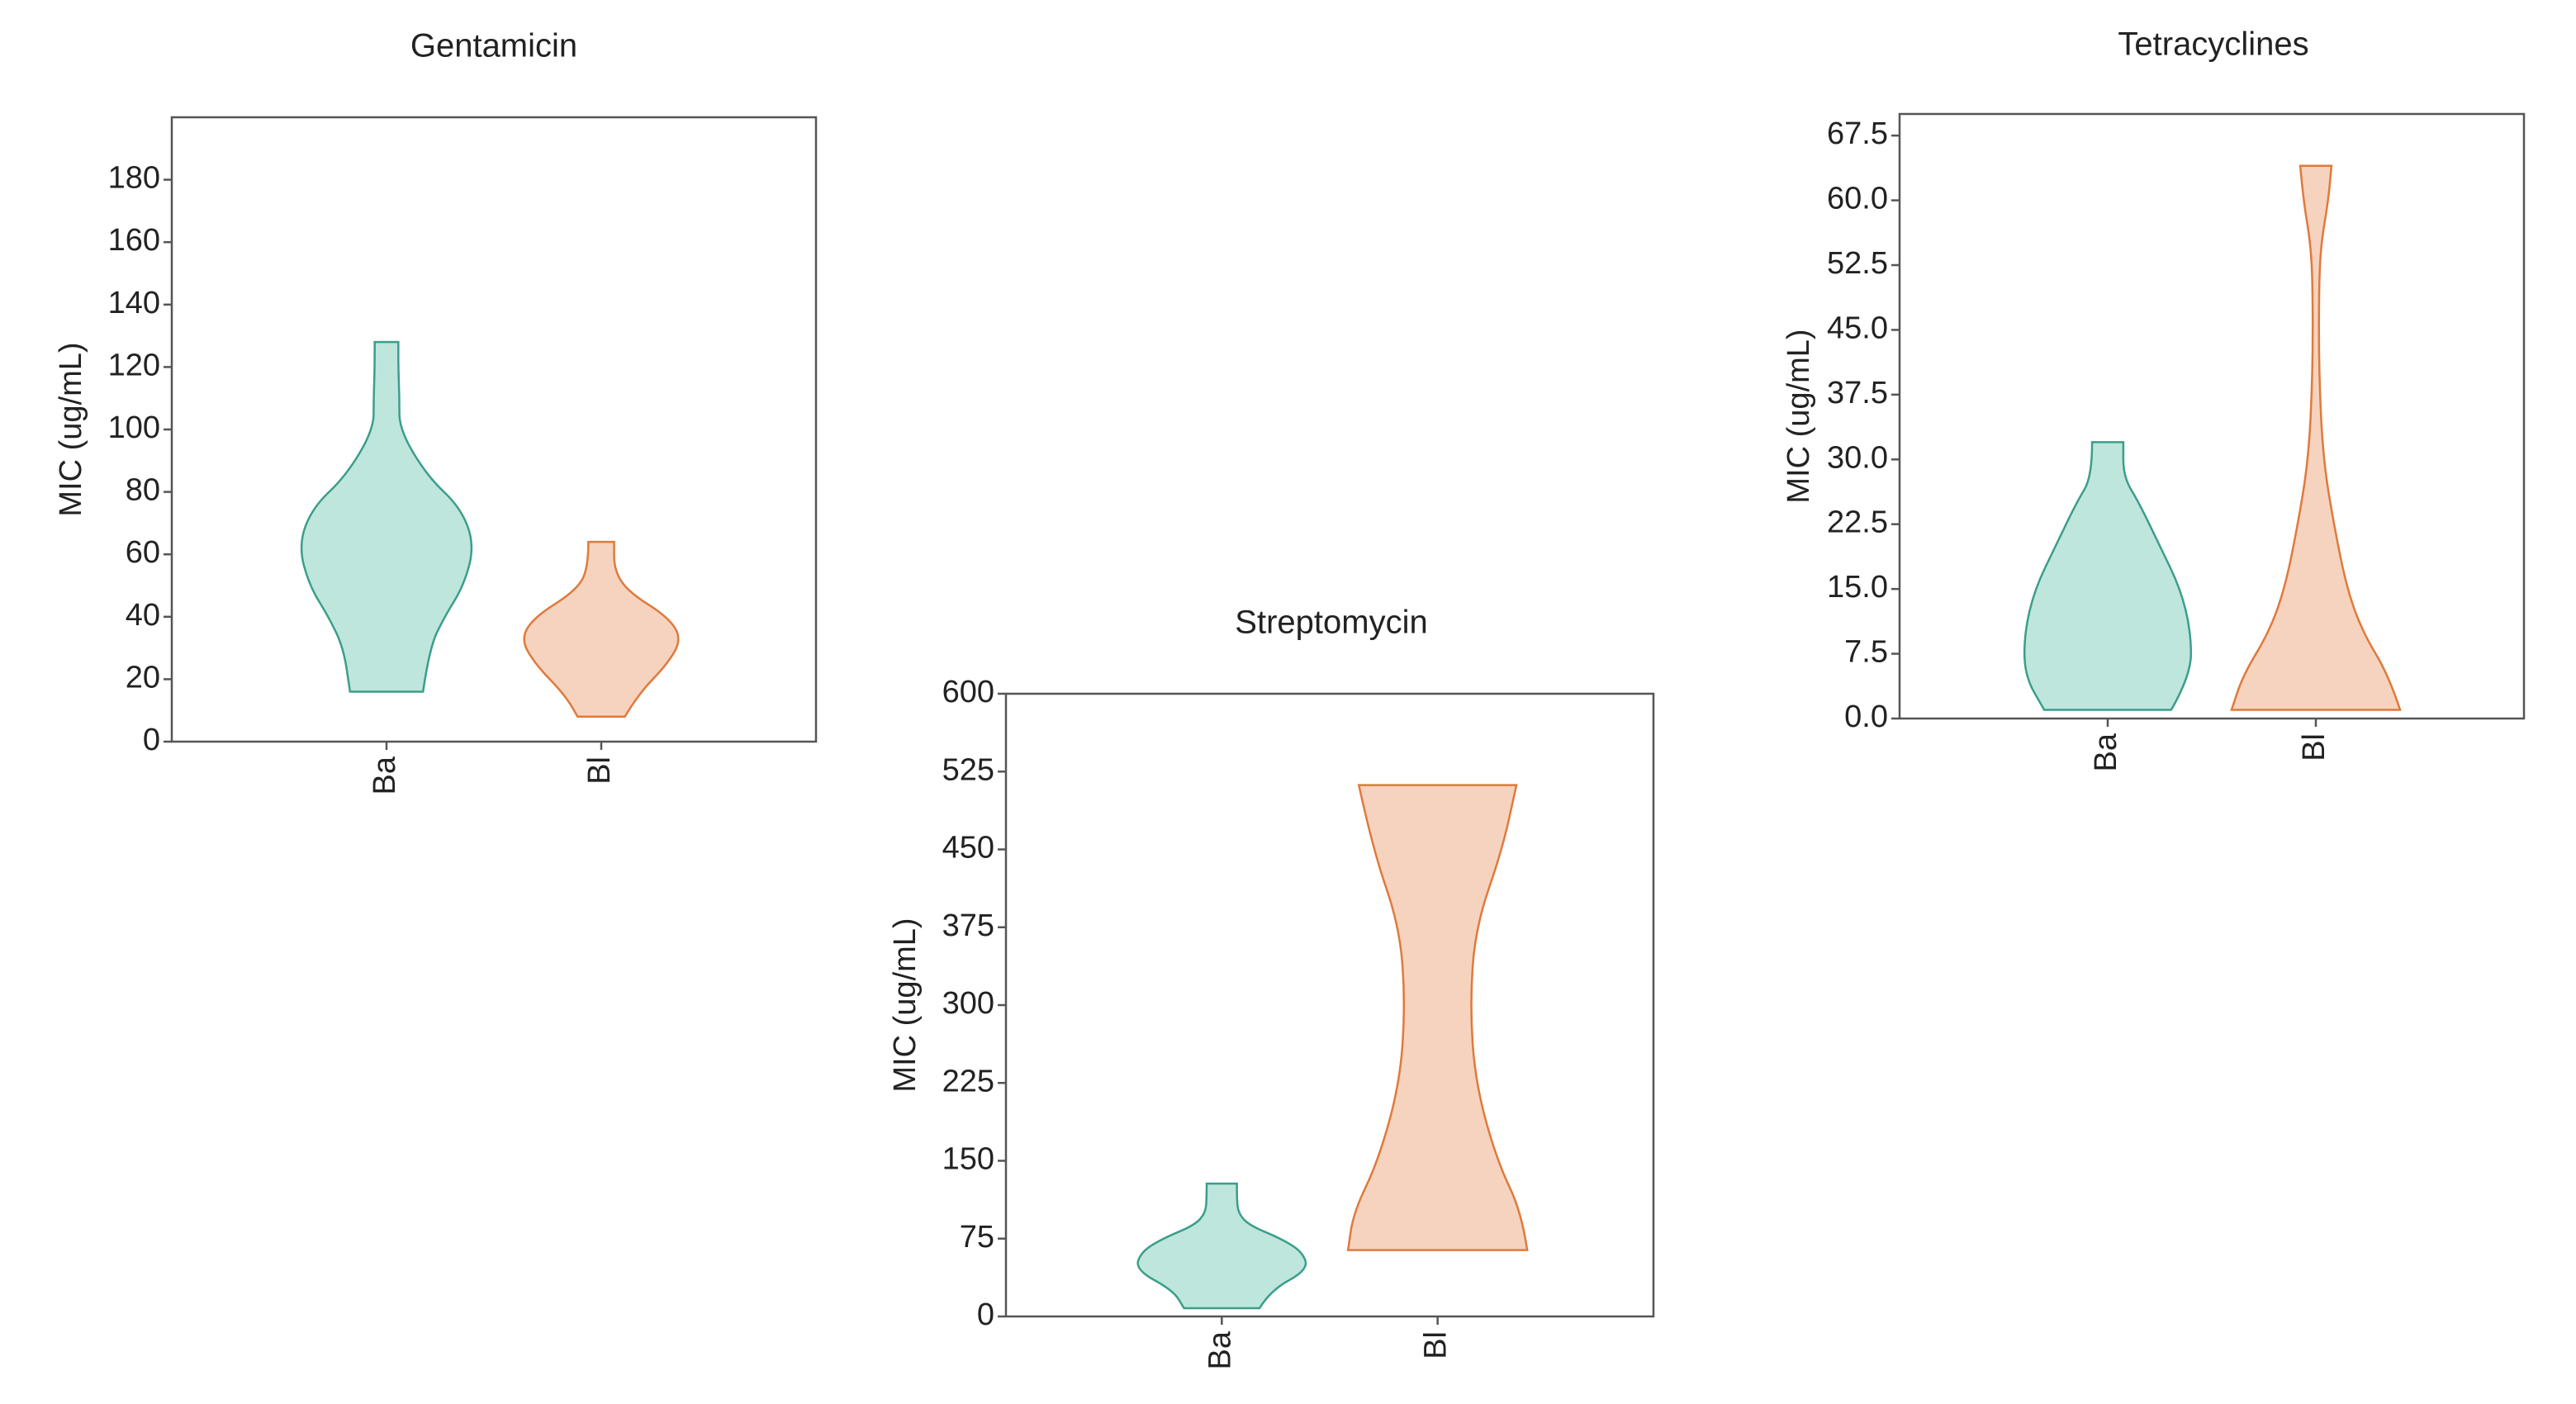  I want to click on y-tick-label: 0.0, so click(1866, 717).